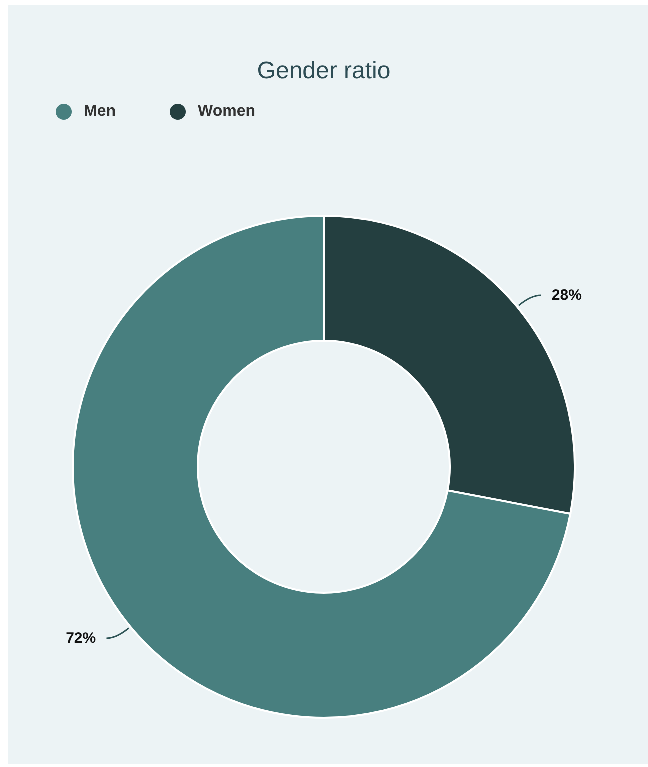 This screenshot has width=648, height=767. What do you see at coordinates (100, 111) in the screenshot?
I see `legend-label: Men` at bounding box center [100, 111].